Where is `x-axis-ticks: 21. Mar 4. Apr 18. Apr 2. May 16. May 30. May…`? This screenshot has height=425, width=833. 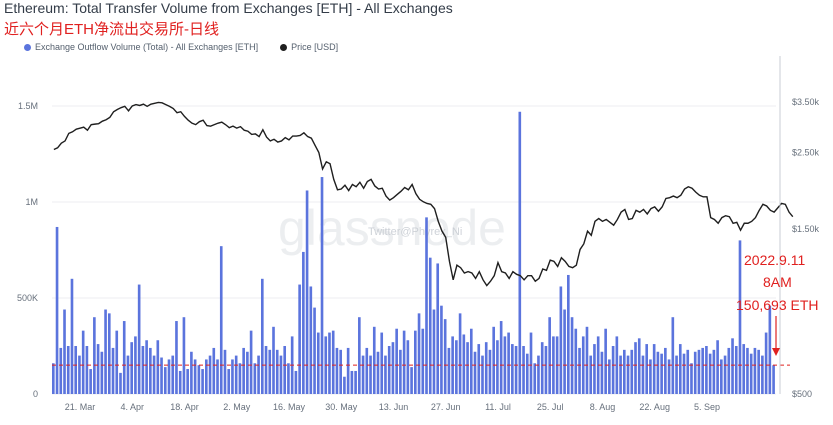 x-axis-ticks: 21. Mar 4. Apr 18. Apr 2. May 16. May 30. May… is located at coordinates (392, 407).